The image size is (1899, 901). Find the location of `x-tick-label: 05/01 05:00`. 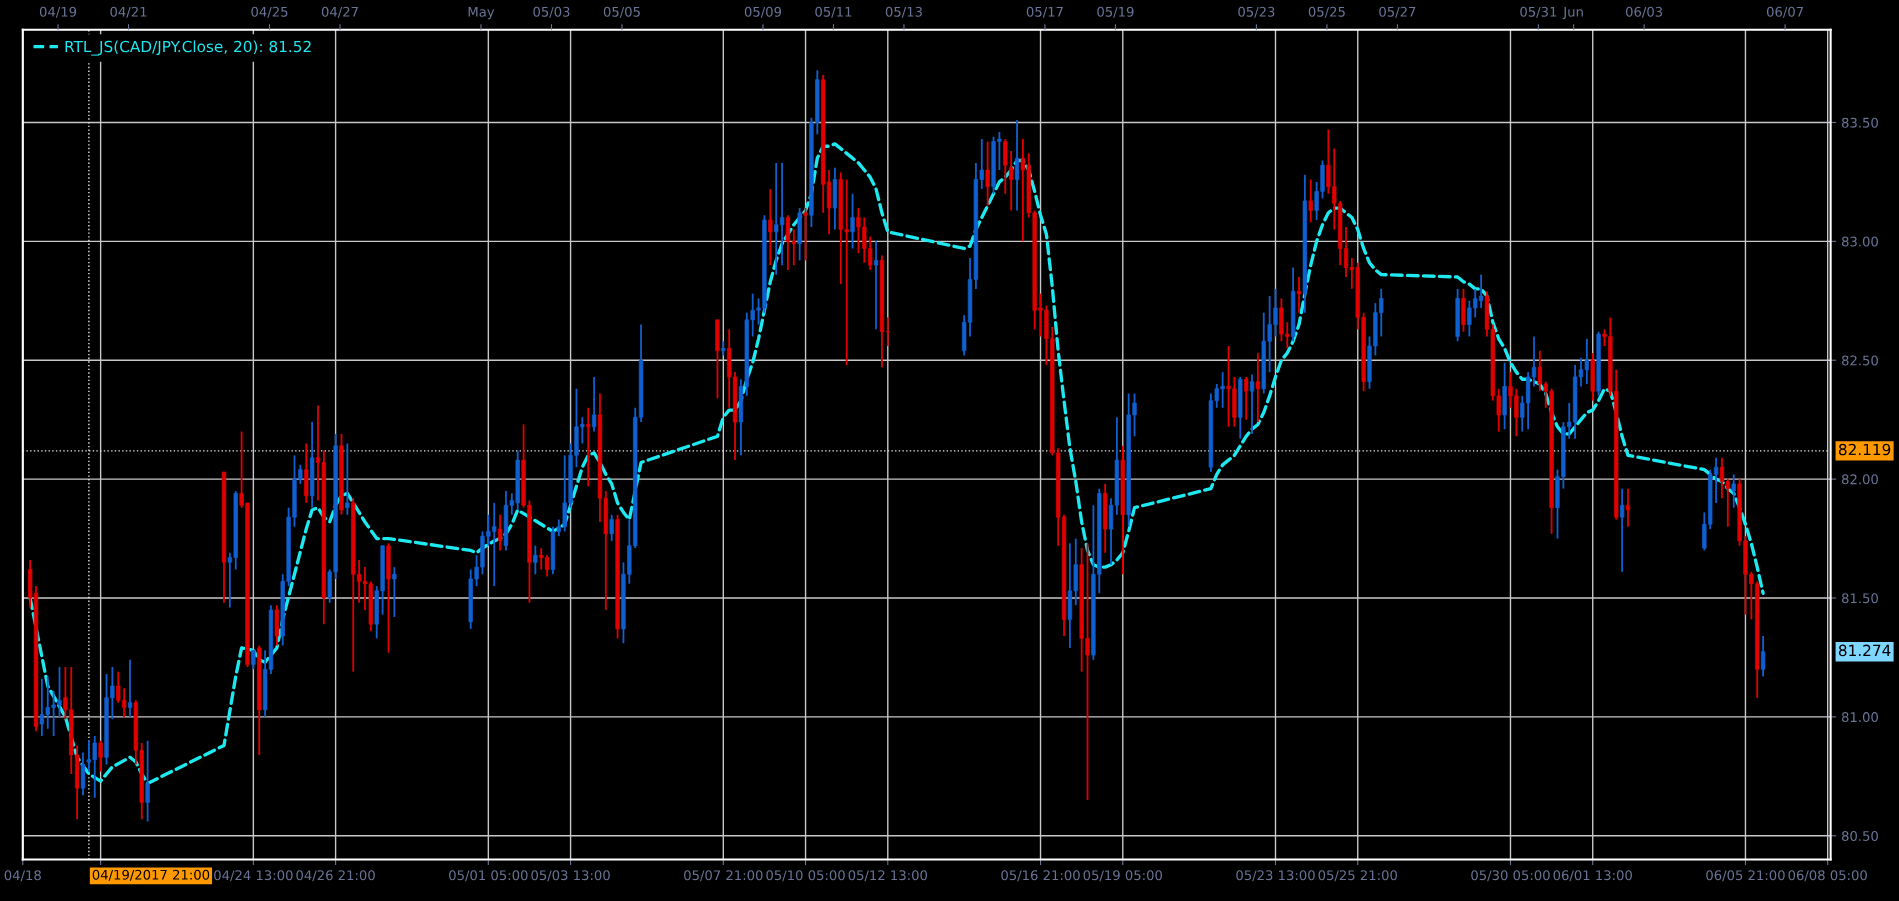

x-tick-label: 05/01 05:00 is located at coordinates (488, 876).